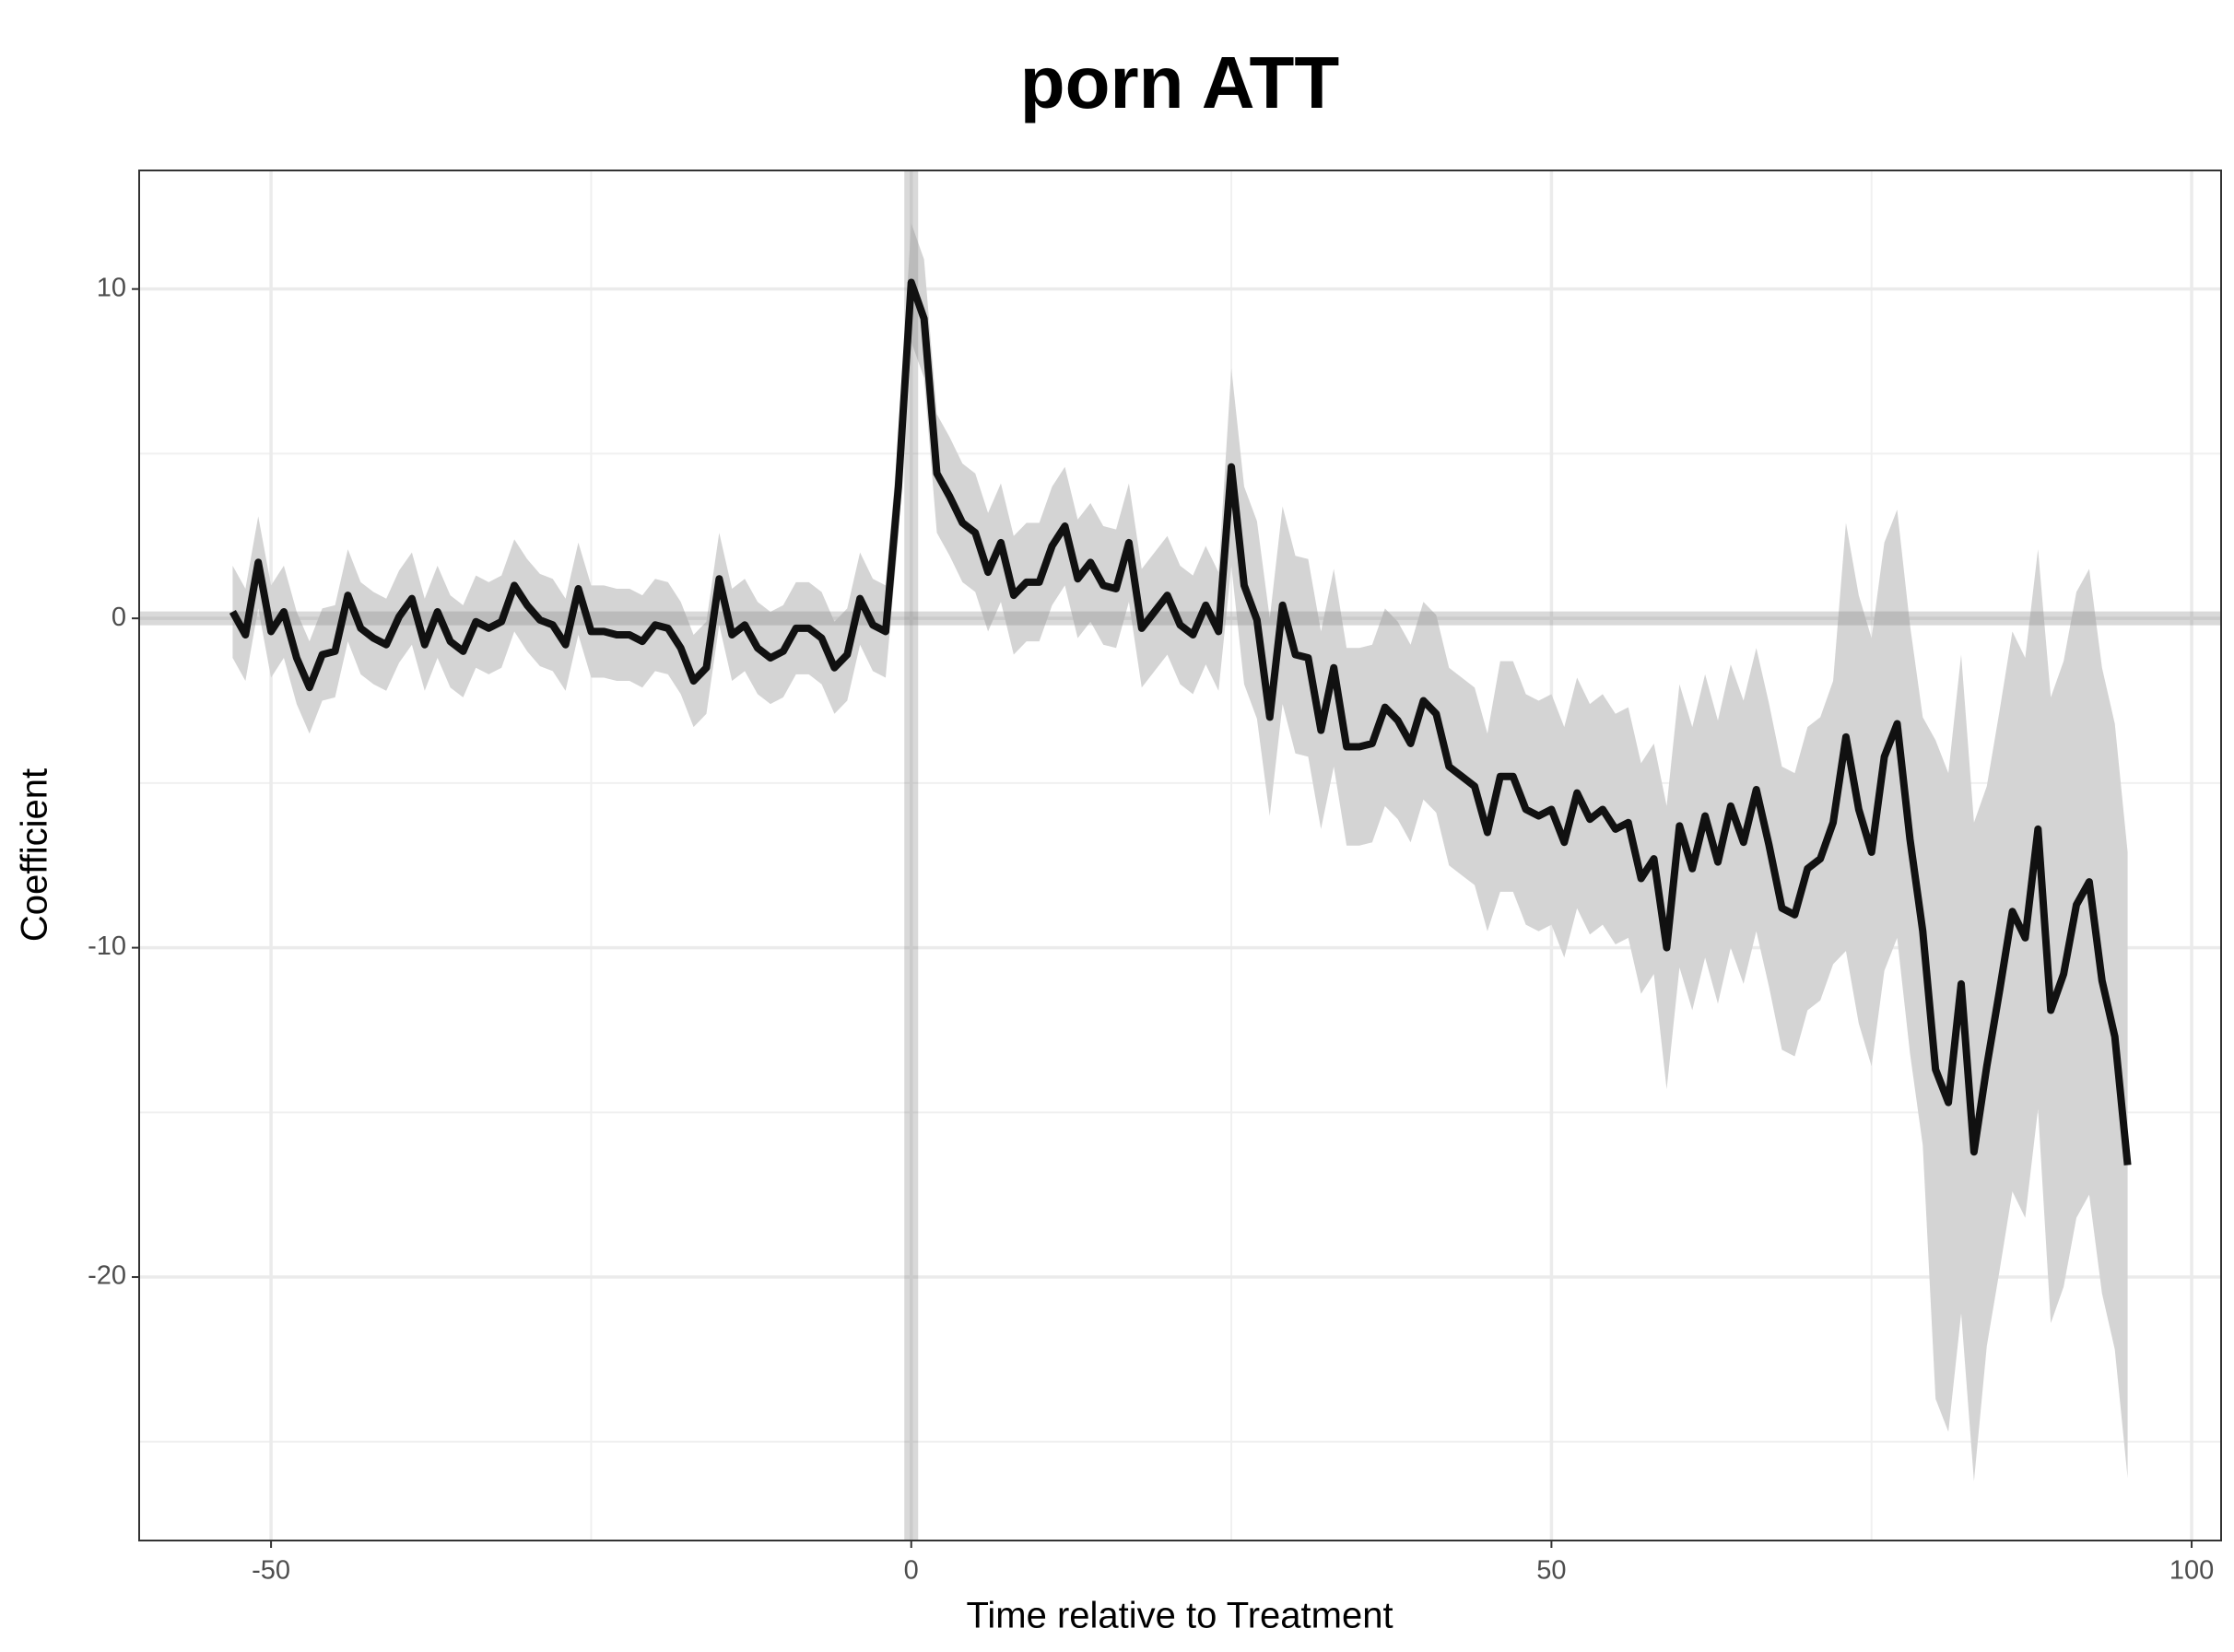 Image resolution: width=2234 pixels, height=1652 pixels. Describe the element at coordinates (107, 946) in the screenshot. I see `y-tick-label: -10` at that location.